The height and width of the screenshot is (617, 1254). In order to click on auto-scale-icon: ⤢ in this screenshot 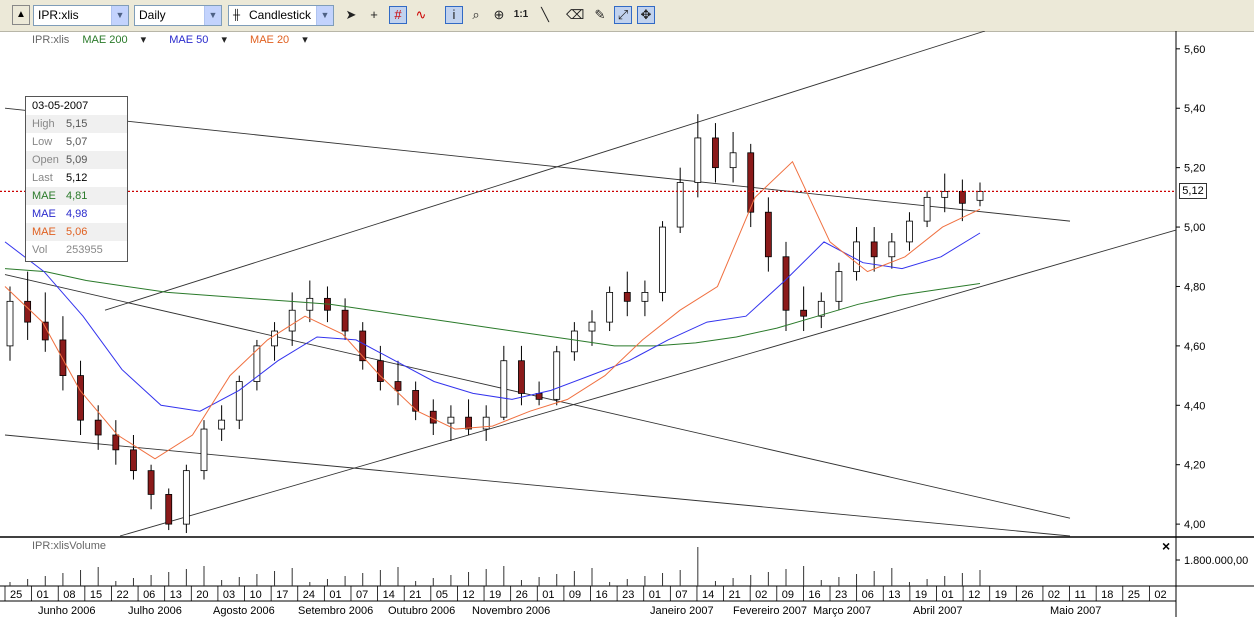, I will do `click(623, 15)`.